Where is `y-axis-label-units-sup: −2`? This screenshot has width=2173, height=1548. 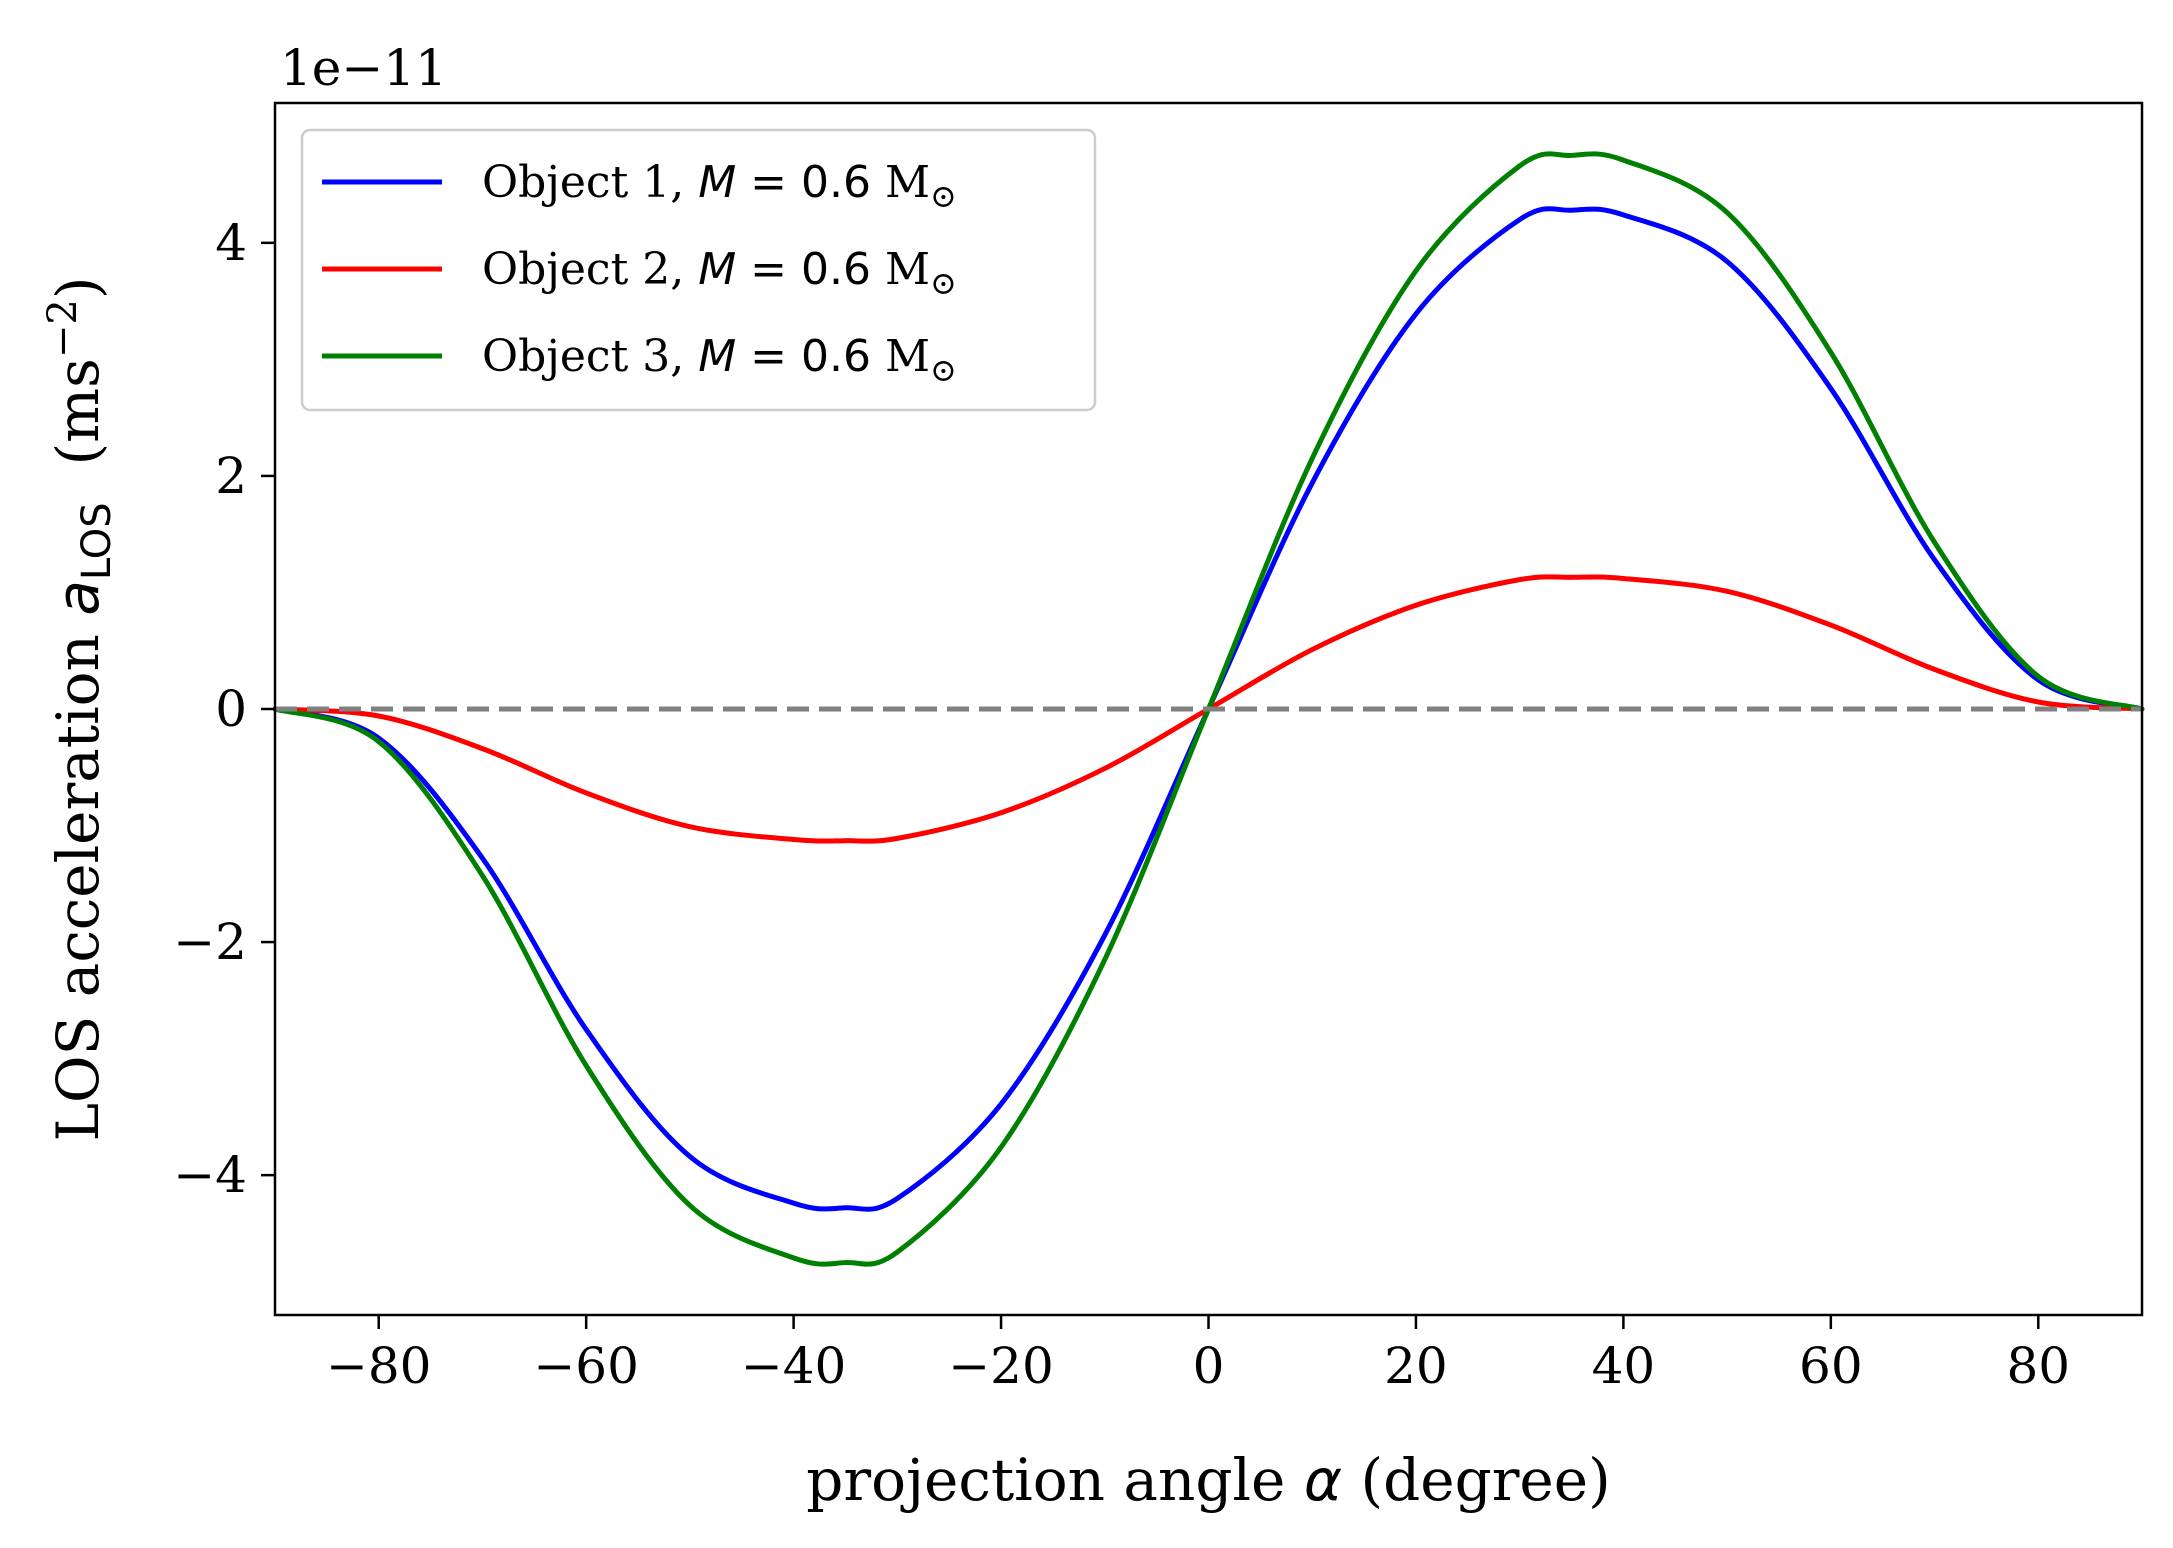 y-axis-label-units-sup: −2 is located at coordinates (63, 328).